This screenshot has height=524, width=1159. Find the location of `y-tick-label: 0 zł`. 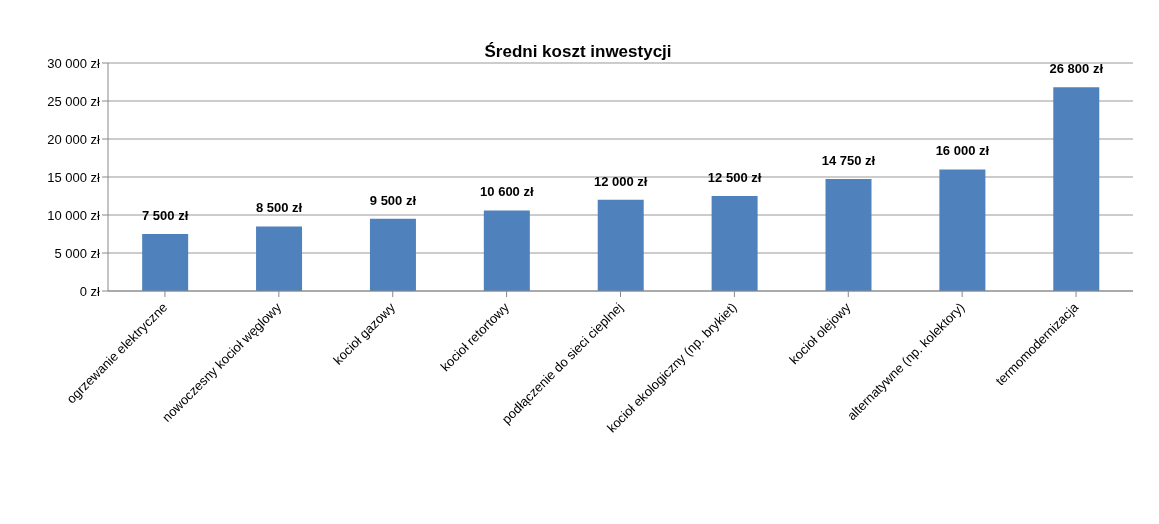

y-tick-label: 0 zł is located at coordinates (90, 291).